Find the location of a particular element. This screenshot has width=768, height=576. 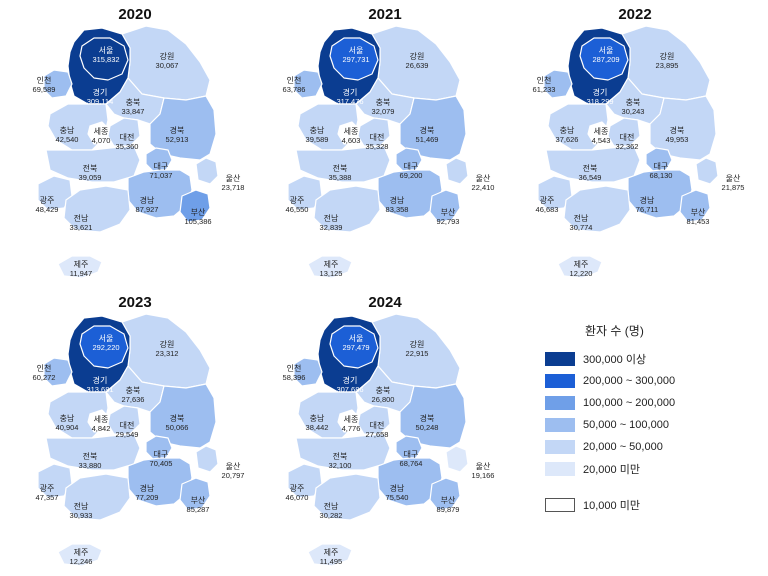

region-name: 광주 is located at coordinates (47, 488).